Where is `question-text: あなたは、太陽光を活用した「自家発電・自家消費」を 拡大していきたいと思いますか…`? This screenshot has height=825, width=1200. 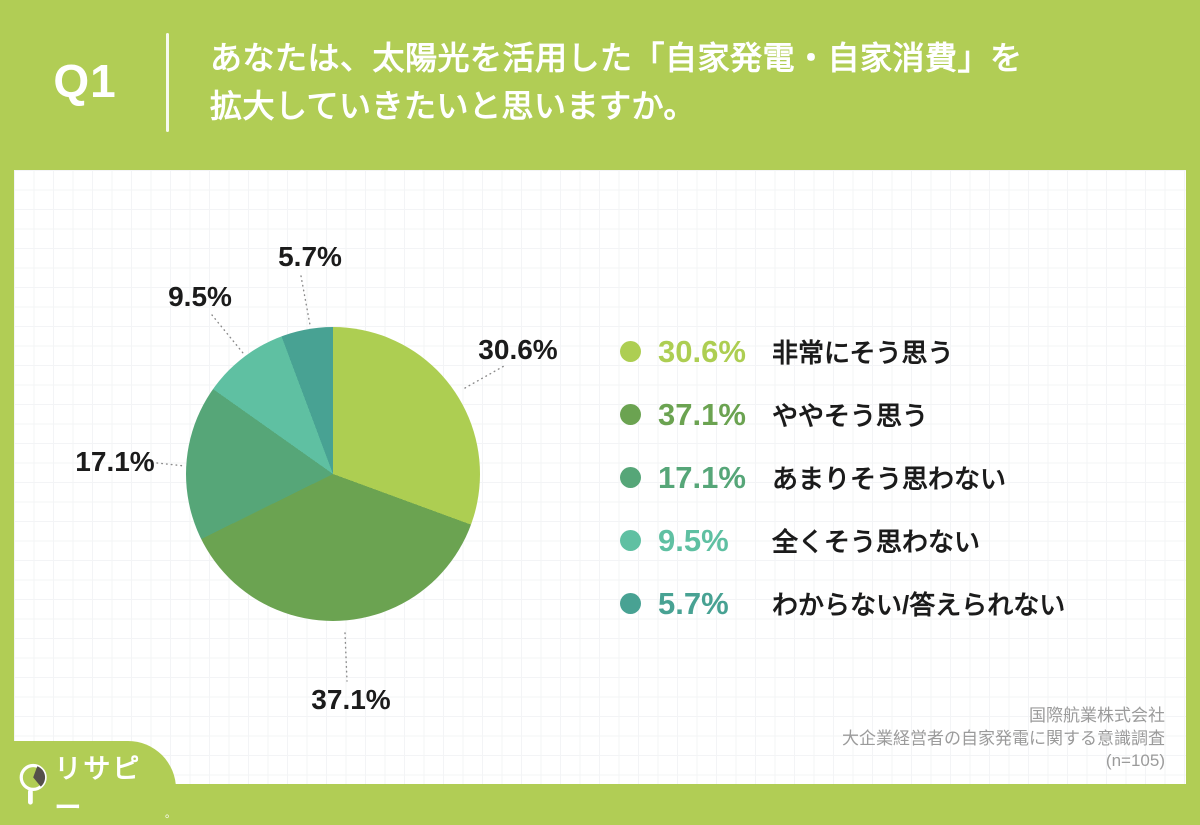
question-text: あなたは、太陽光を活用した「自家発電・自家消費」を 拡大していきたいと思いますか… is located at coordinates (616, 82).